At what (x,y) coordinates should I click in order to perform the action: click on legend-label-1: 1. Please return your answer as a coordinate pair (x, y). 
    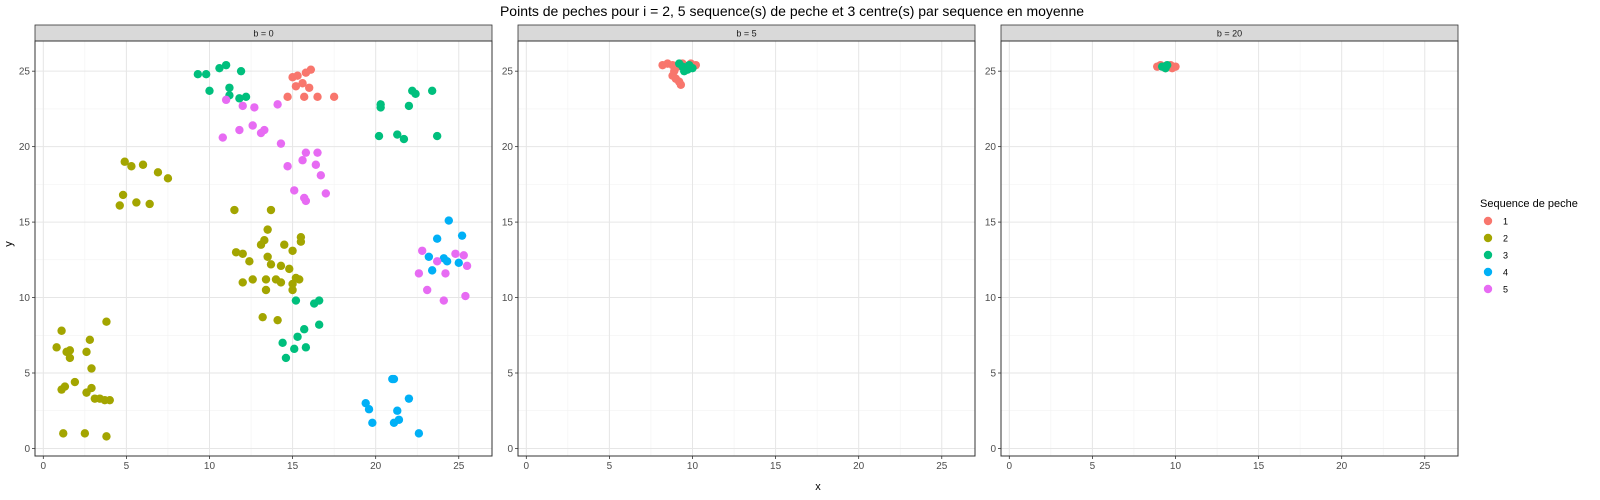
    Looking at the image, I should click on (1505, 222).